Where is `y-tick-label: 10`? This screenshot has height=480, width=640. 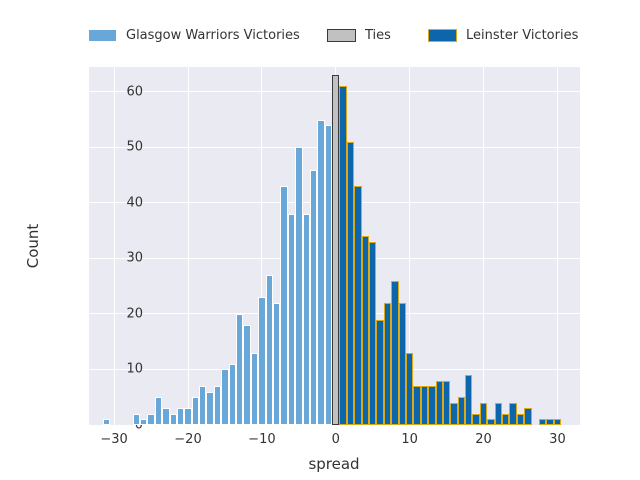
y-tick-label: 10 is located at coordinates (134, 369).